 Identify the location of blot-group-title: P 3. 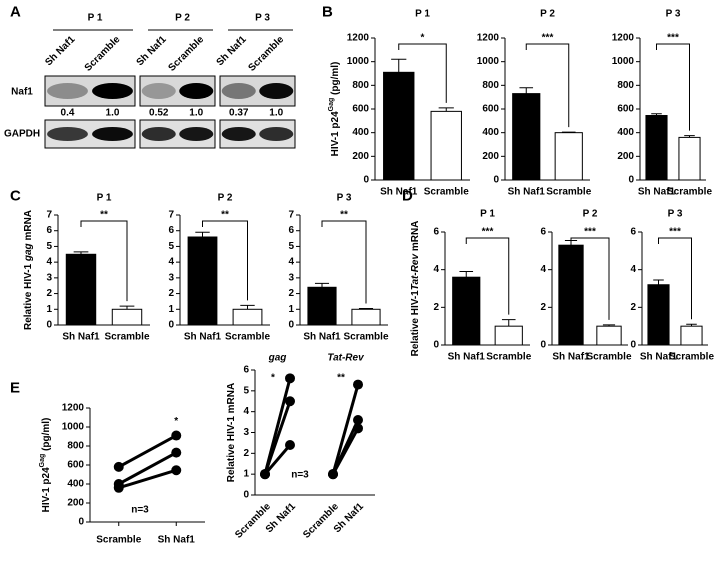
(262, 18).